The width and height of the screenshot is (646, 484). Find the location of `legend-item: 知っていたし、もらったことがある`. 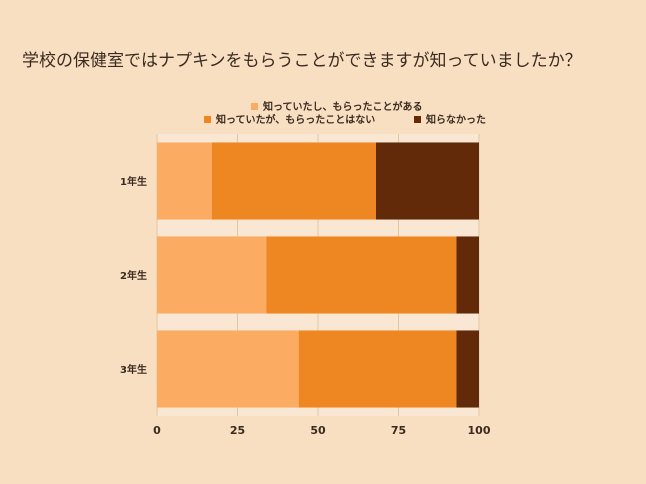

legend-item: 知っていたし、もらったことがある is located at coordinates (337, 105).